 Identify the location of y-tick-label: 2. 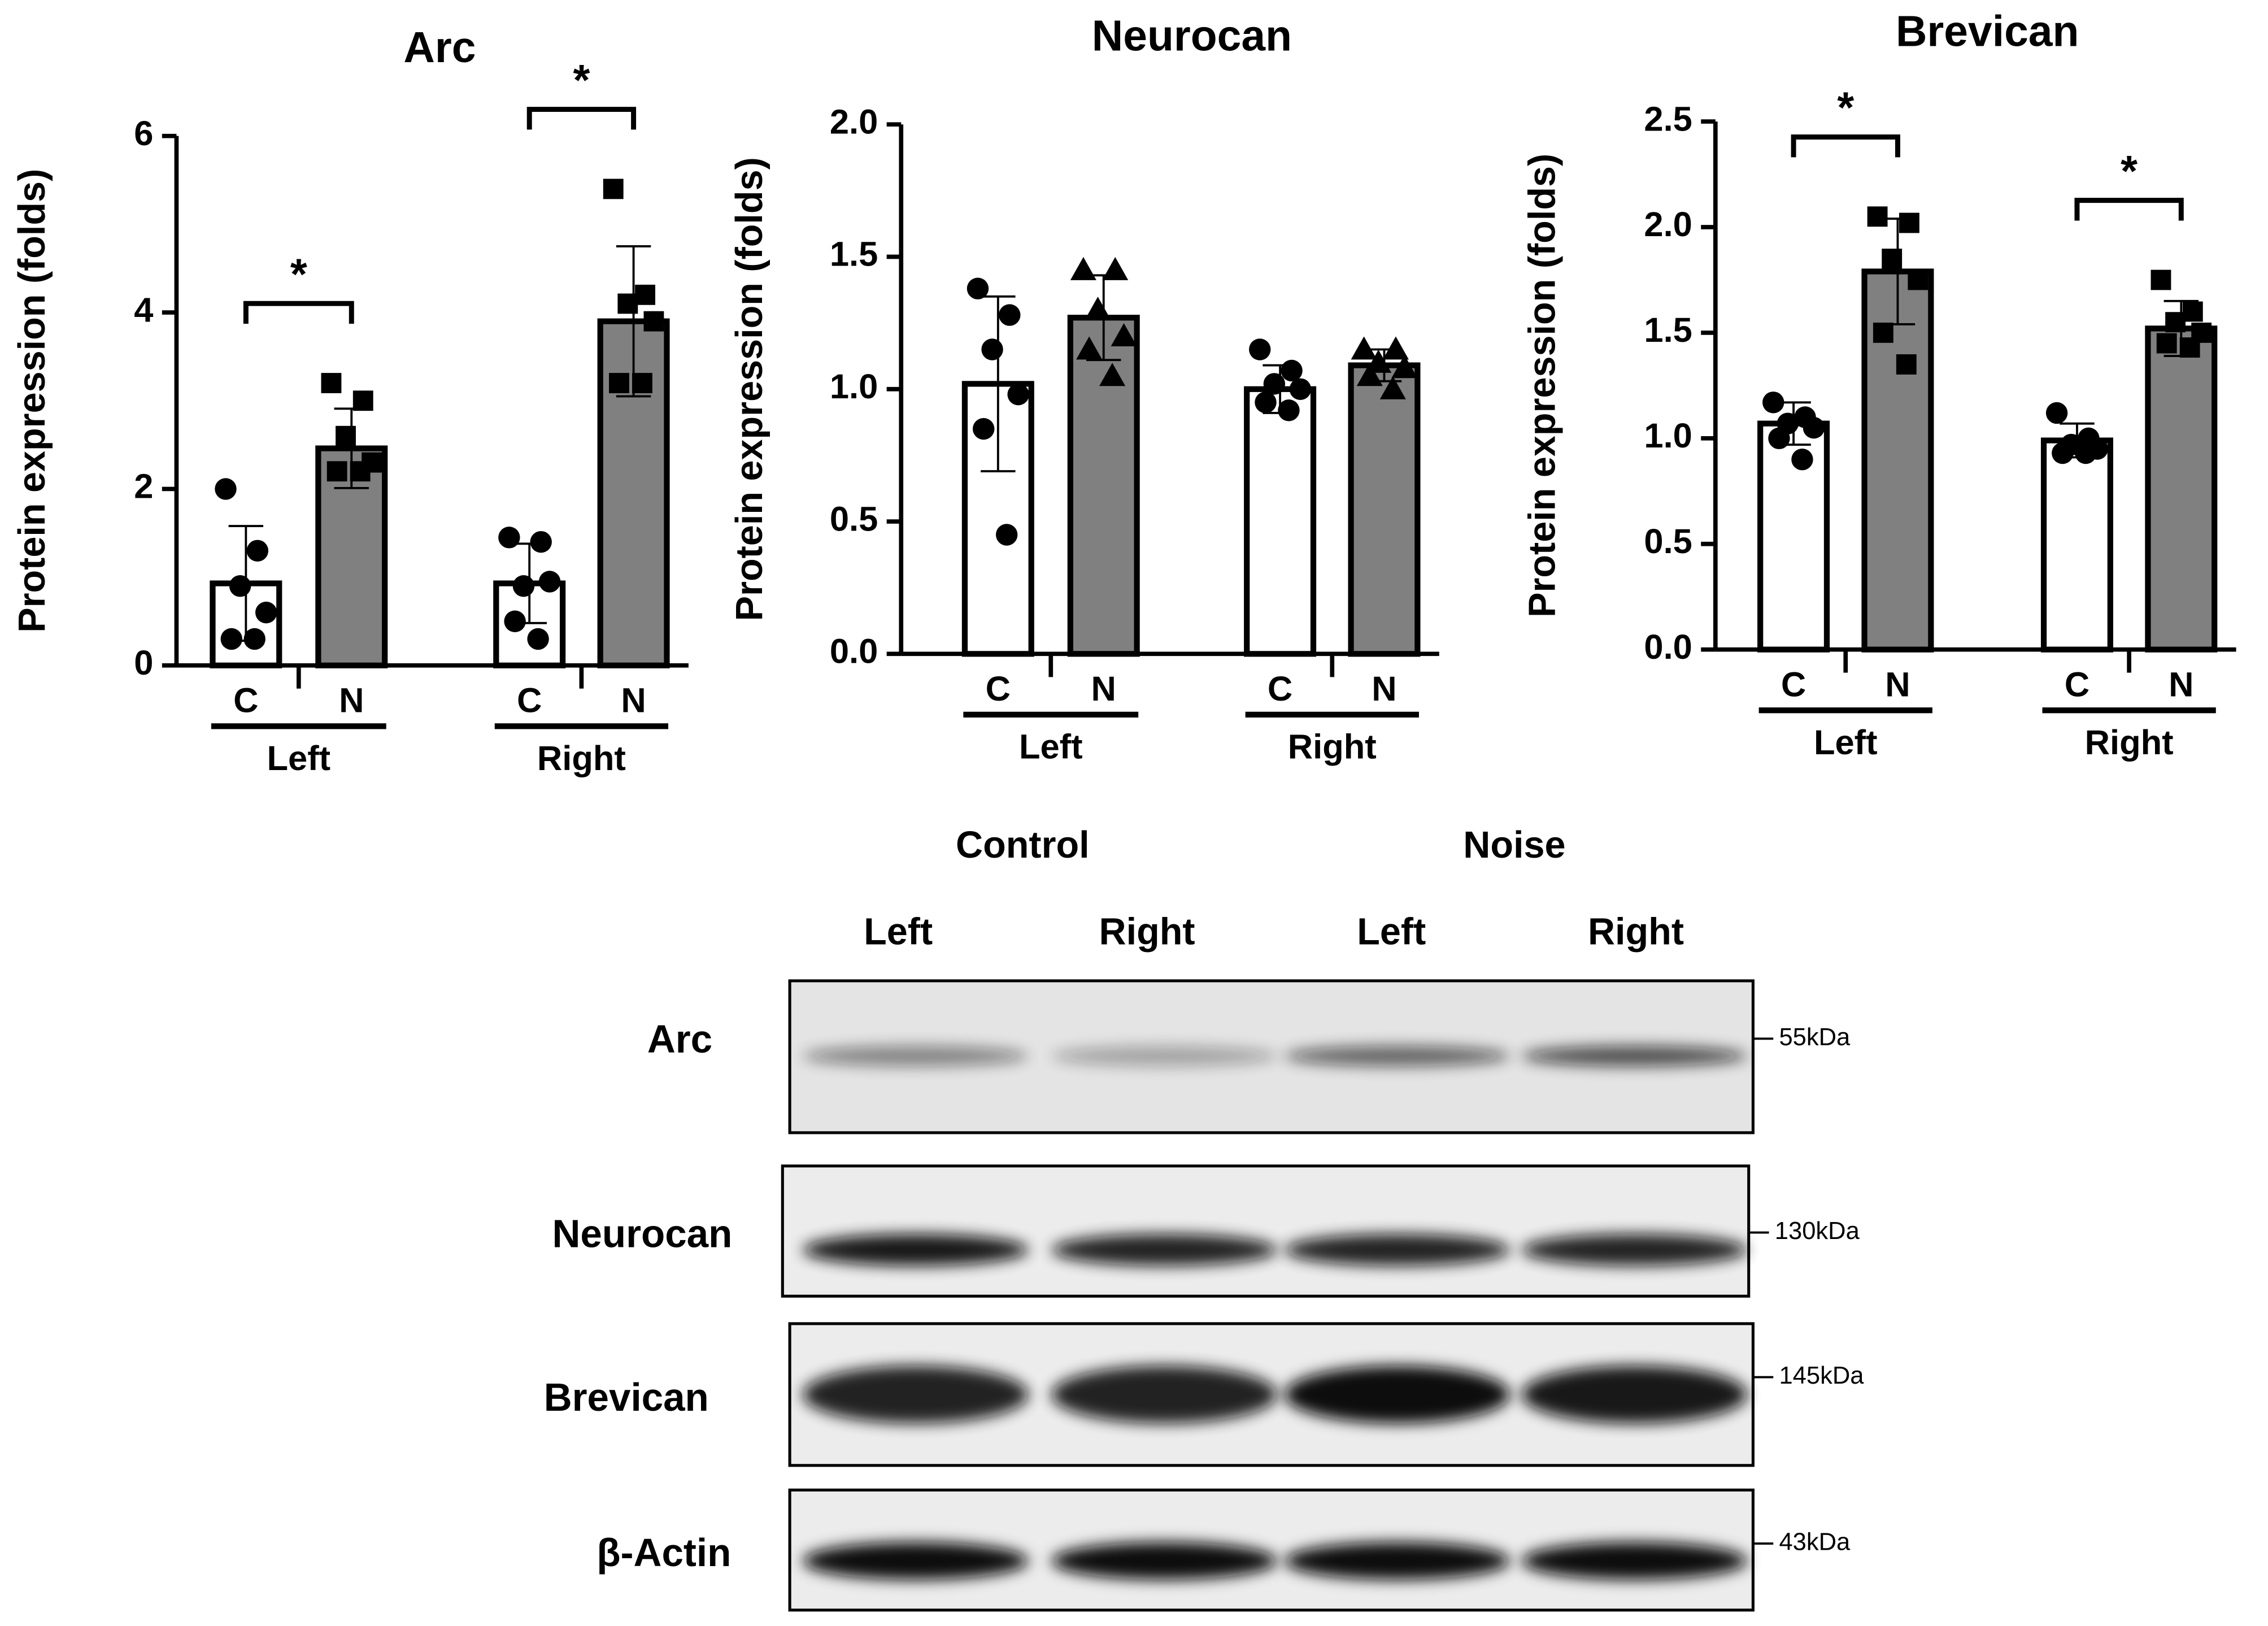
(143, 486).